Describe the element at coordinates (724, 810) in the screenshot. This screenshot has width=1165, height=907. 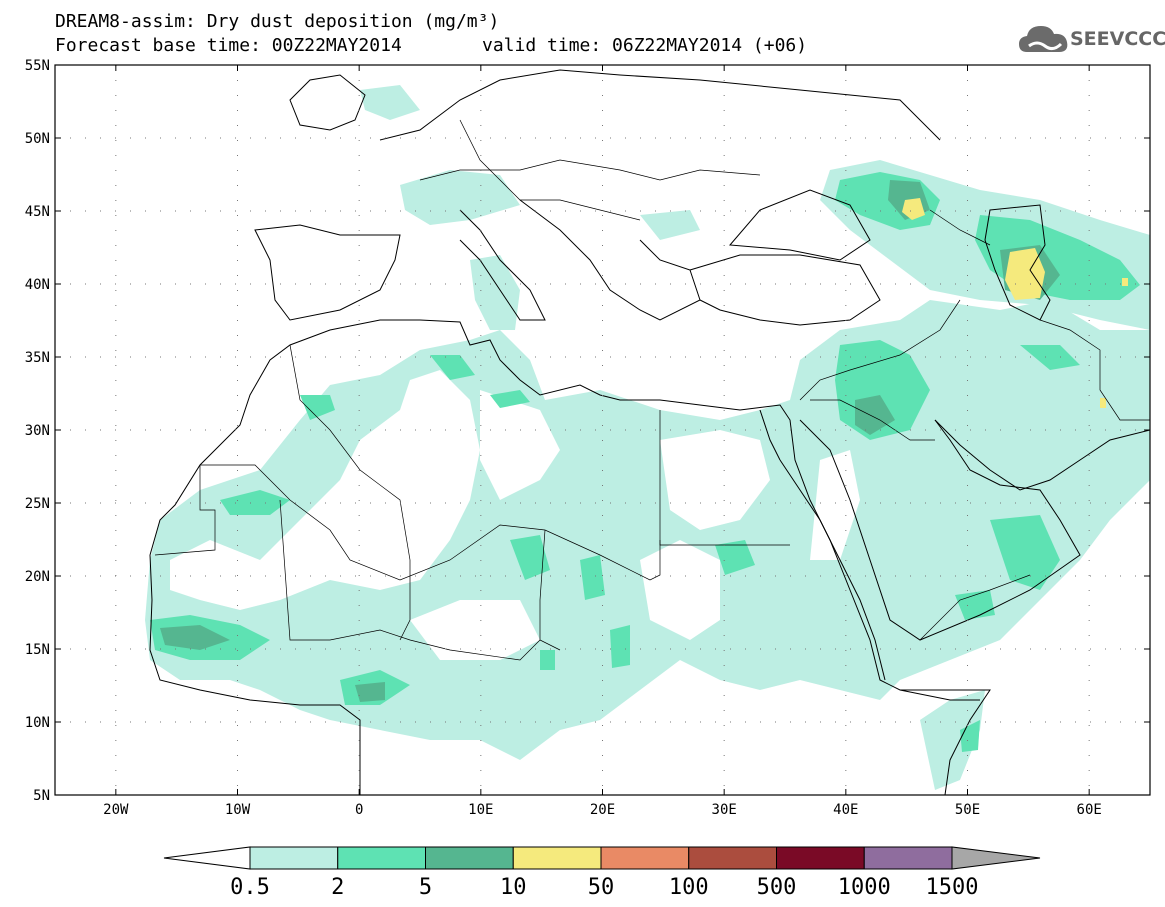
I see `lon-label: 30E` at that location.